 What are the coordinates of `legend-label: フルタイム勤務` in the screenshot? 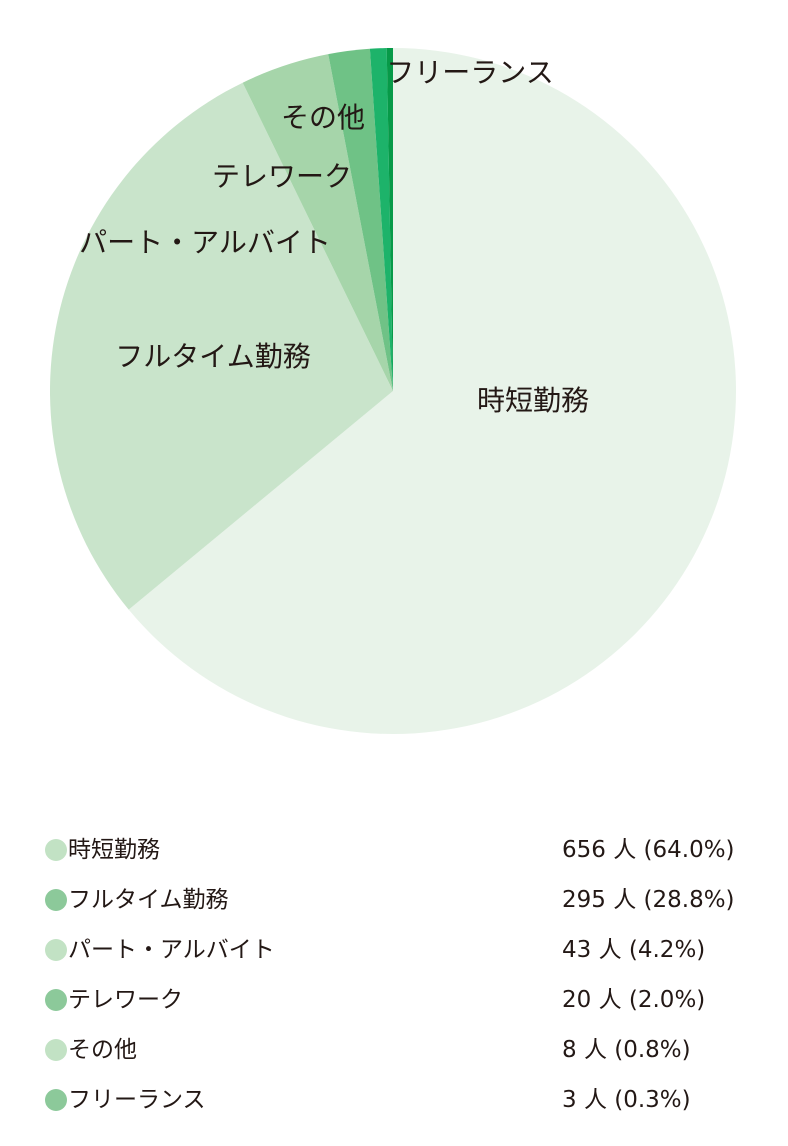 It's located at (148, 900).